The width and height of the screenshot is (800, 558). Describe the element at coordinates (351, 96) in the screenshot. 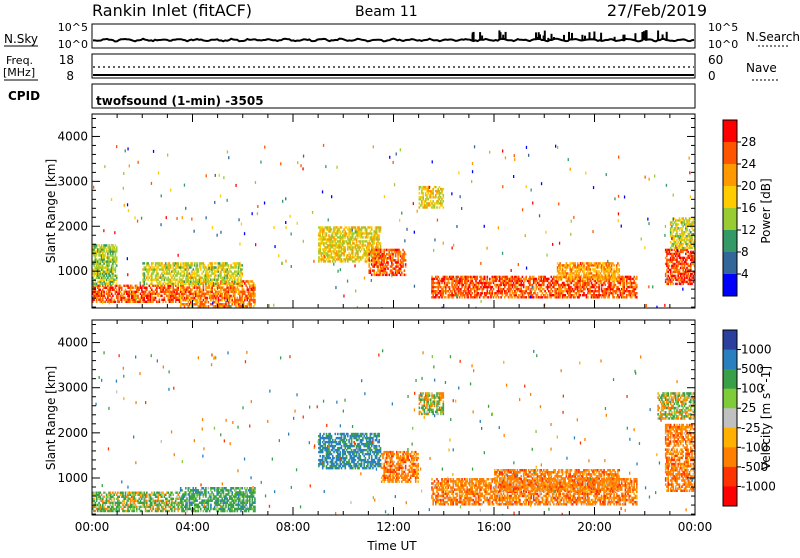

I see `cpid-panel: CPID twofsound (1-min) -3505` at that location.